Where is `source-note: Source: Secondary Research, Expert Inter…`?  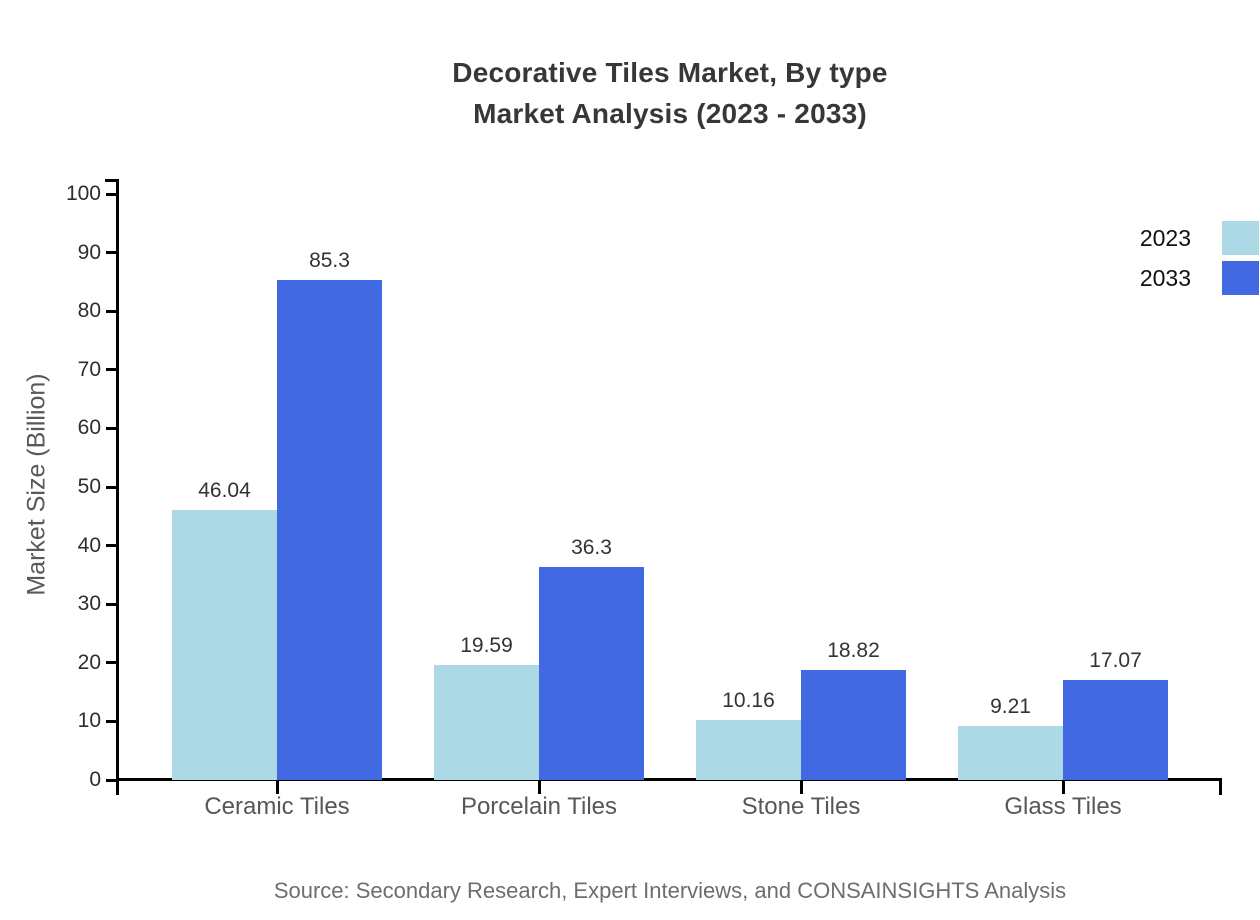 source-note: Source: Secondary Research, Expert Inter… is located at coordinates (670, 890).